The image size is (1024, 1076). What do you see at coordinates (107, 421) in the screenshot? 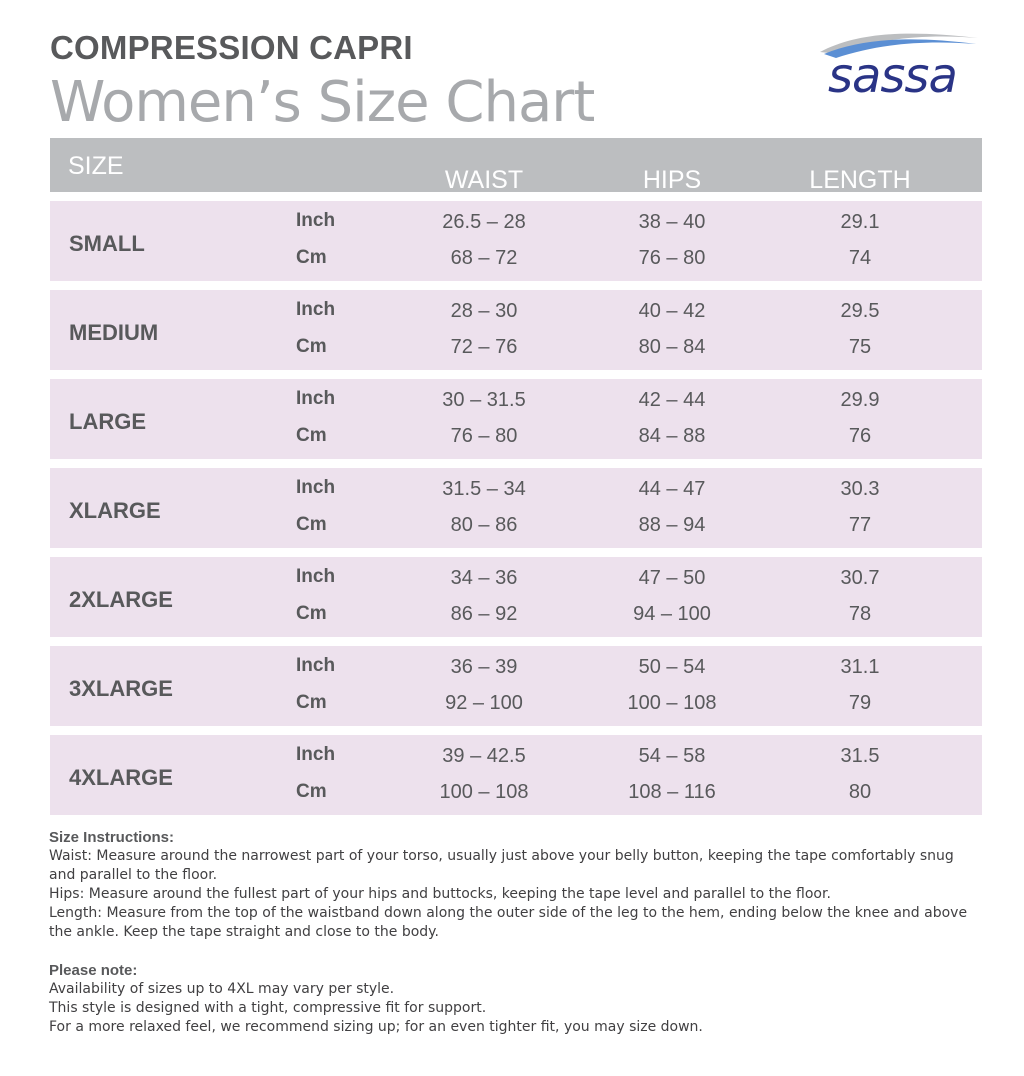
I see `size-label: LARGE` at bounding box center [107, 421].